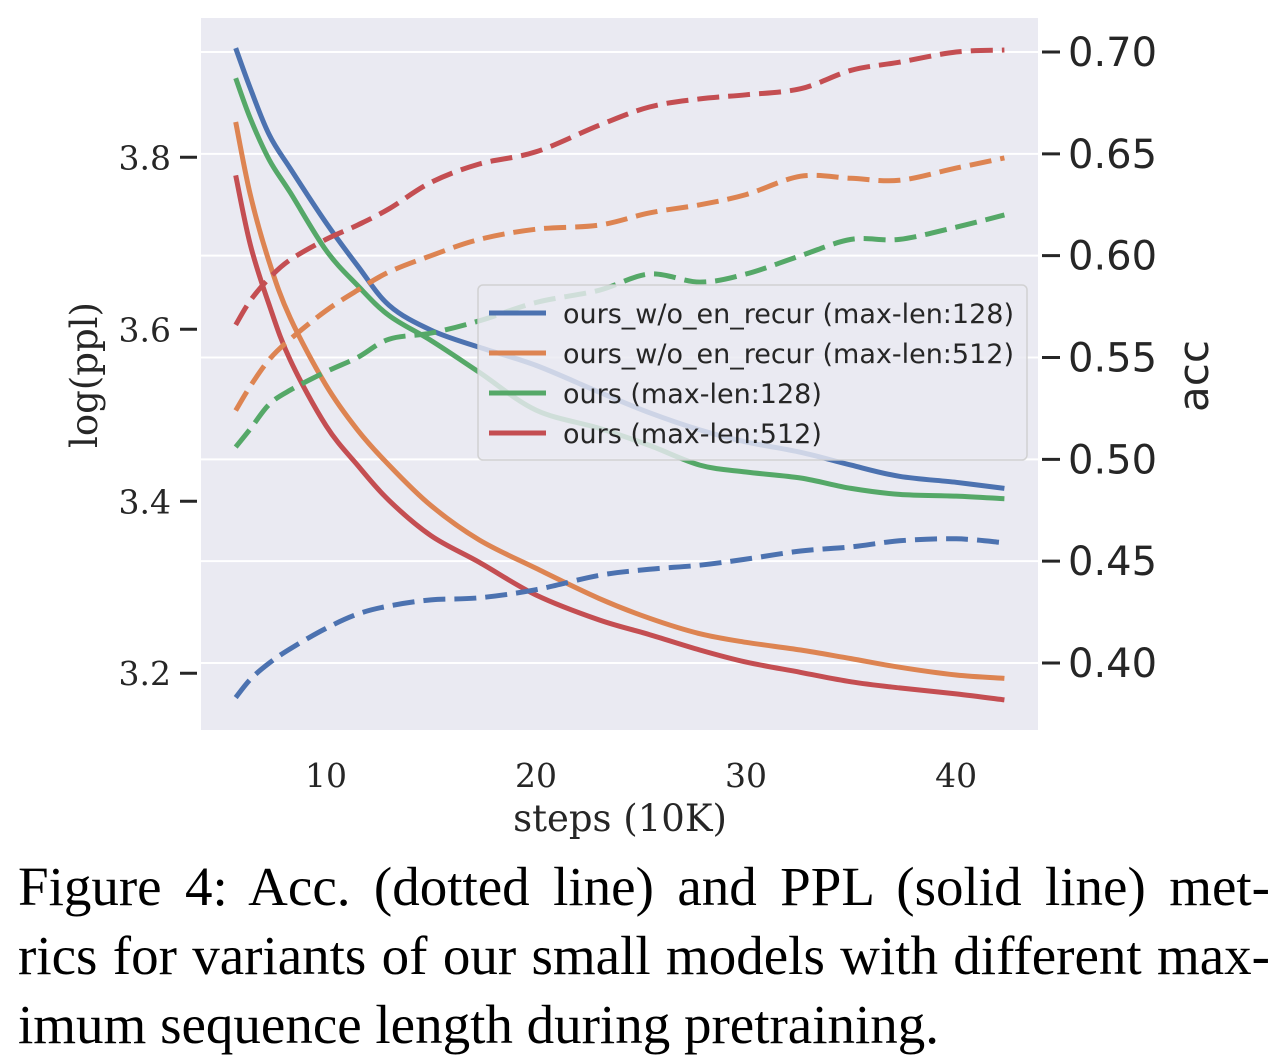  I want to click on left-y-axis-ticks: 3.2 3.4 3.6 3.8, so click(158, 415).